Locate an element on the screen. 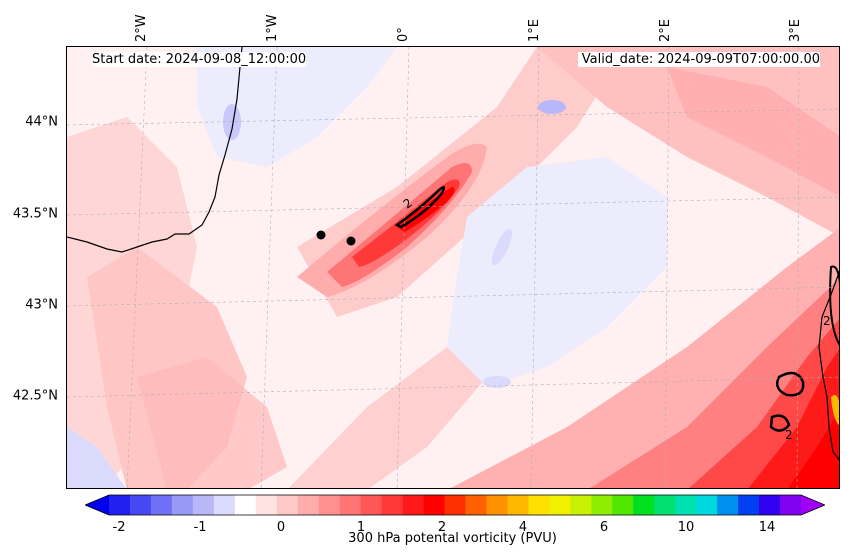  neg-pv-strip is located at coordinates (96, 457).